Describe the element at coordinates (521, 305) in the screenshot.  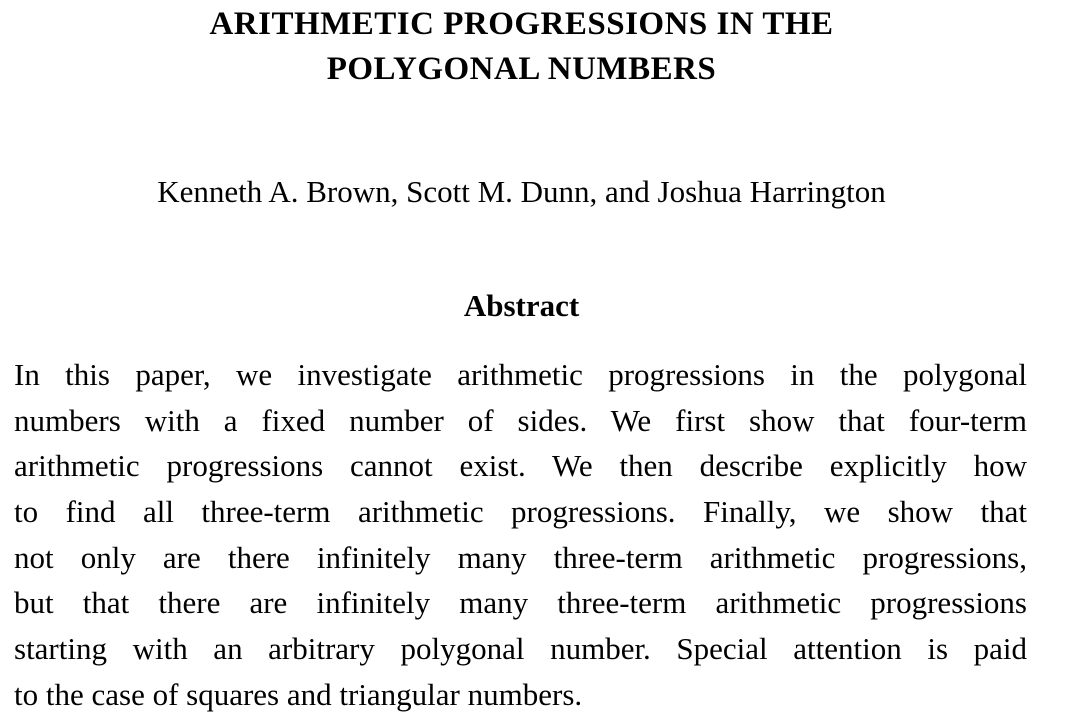
I see `abstract-heading: Abstract` at that location.